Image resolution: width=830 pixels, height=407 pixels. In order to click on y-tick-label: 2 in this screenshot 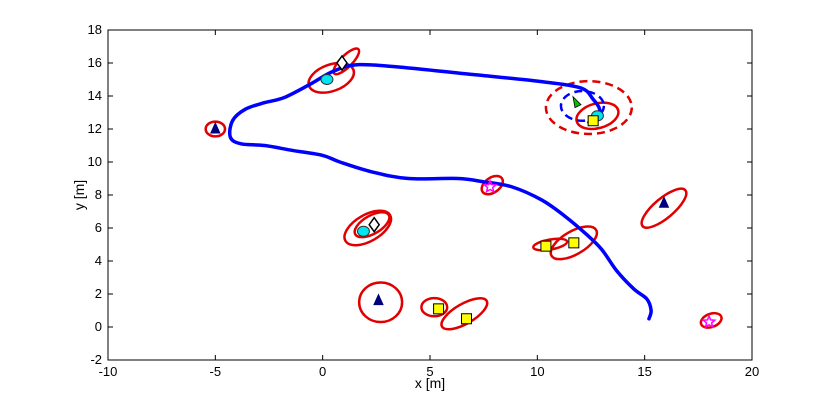, I will do `click(98, 293)`.